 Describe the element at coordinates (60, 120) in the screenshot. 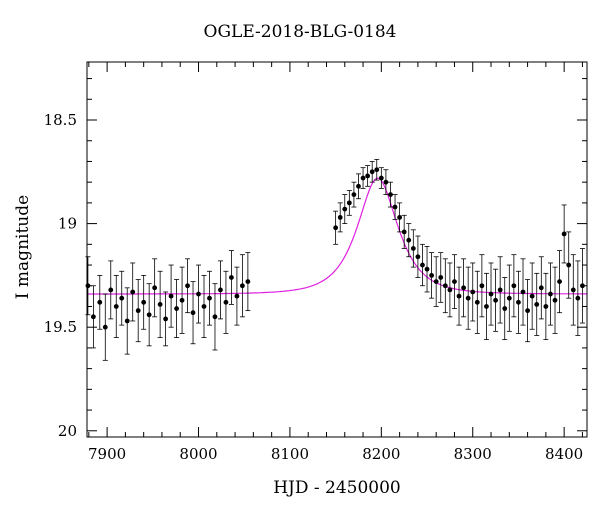

I see `y-tick-label: 18.5` at that location.